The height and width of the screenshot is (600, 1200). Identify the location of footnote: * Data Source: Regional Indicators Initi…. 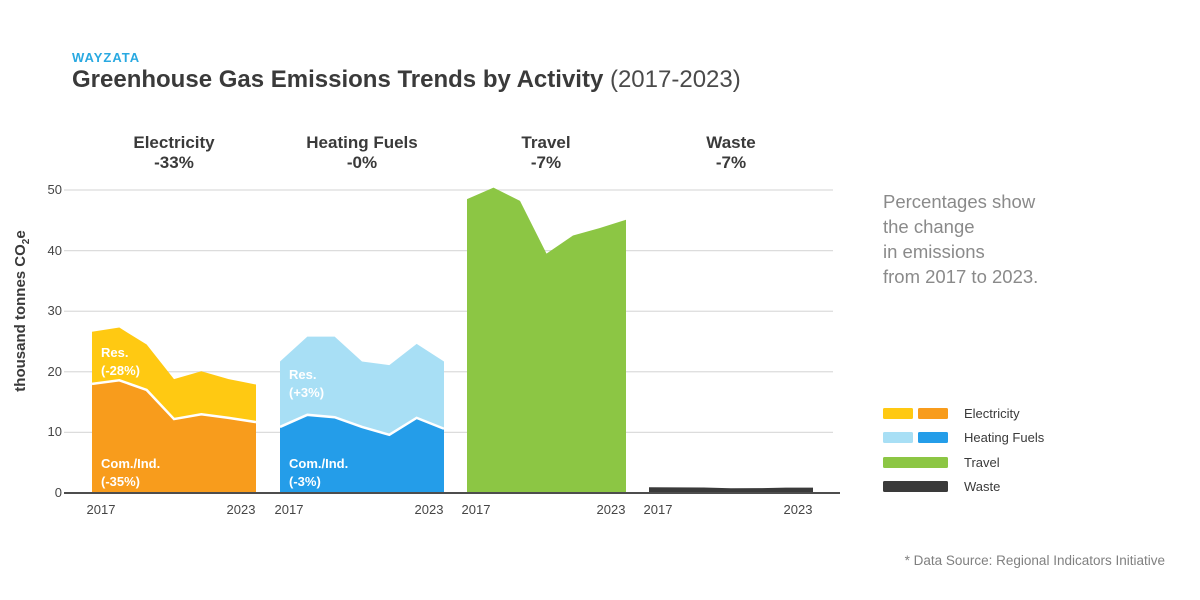
(1034, 560).